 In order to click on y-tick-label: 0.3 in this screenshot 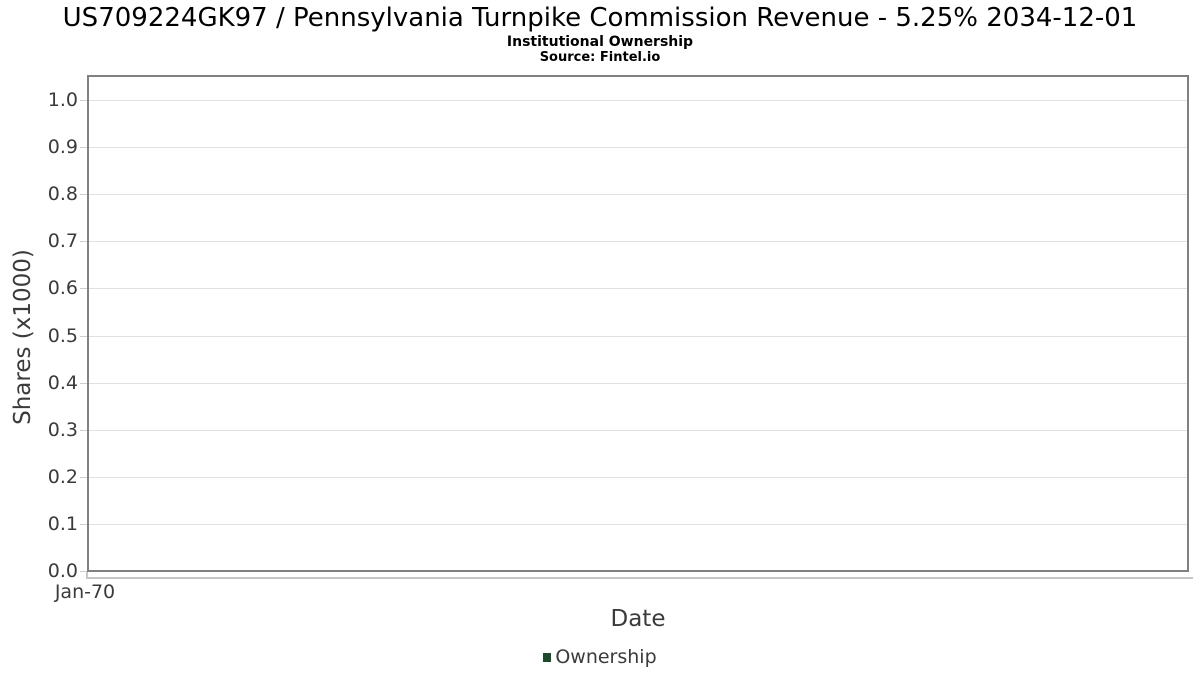, I will do `click(62, 429)`.